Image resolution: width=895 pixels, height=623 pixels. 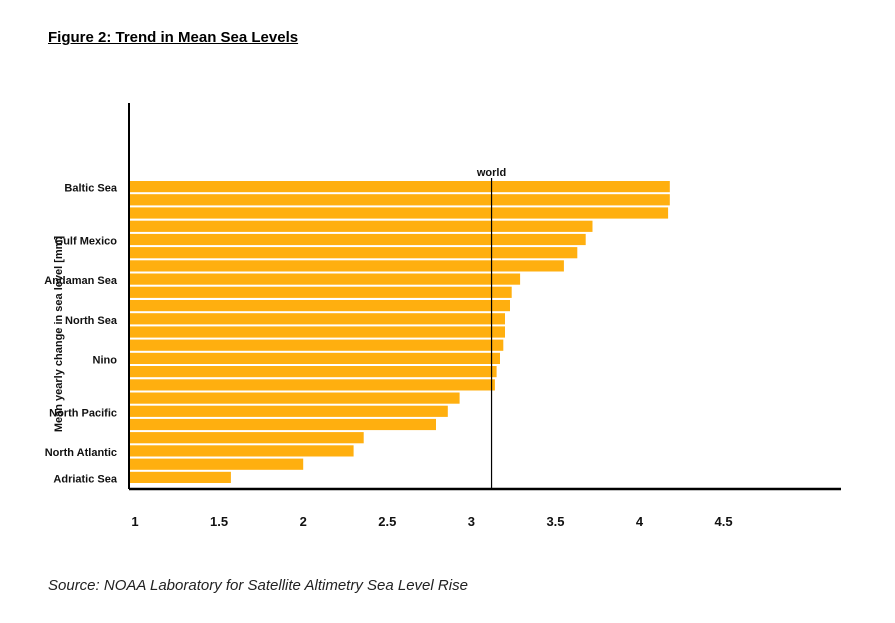 What do you see at coordinates (105, 360) in the screenshot?
I see `category-label: Nino` at bounding box center [105, 360].